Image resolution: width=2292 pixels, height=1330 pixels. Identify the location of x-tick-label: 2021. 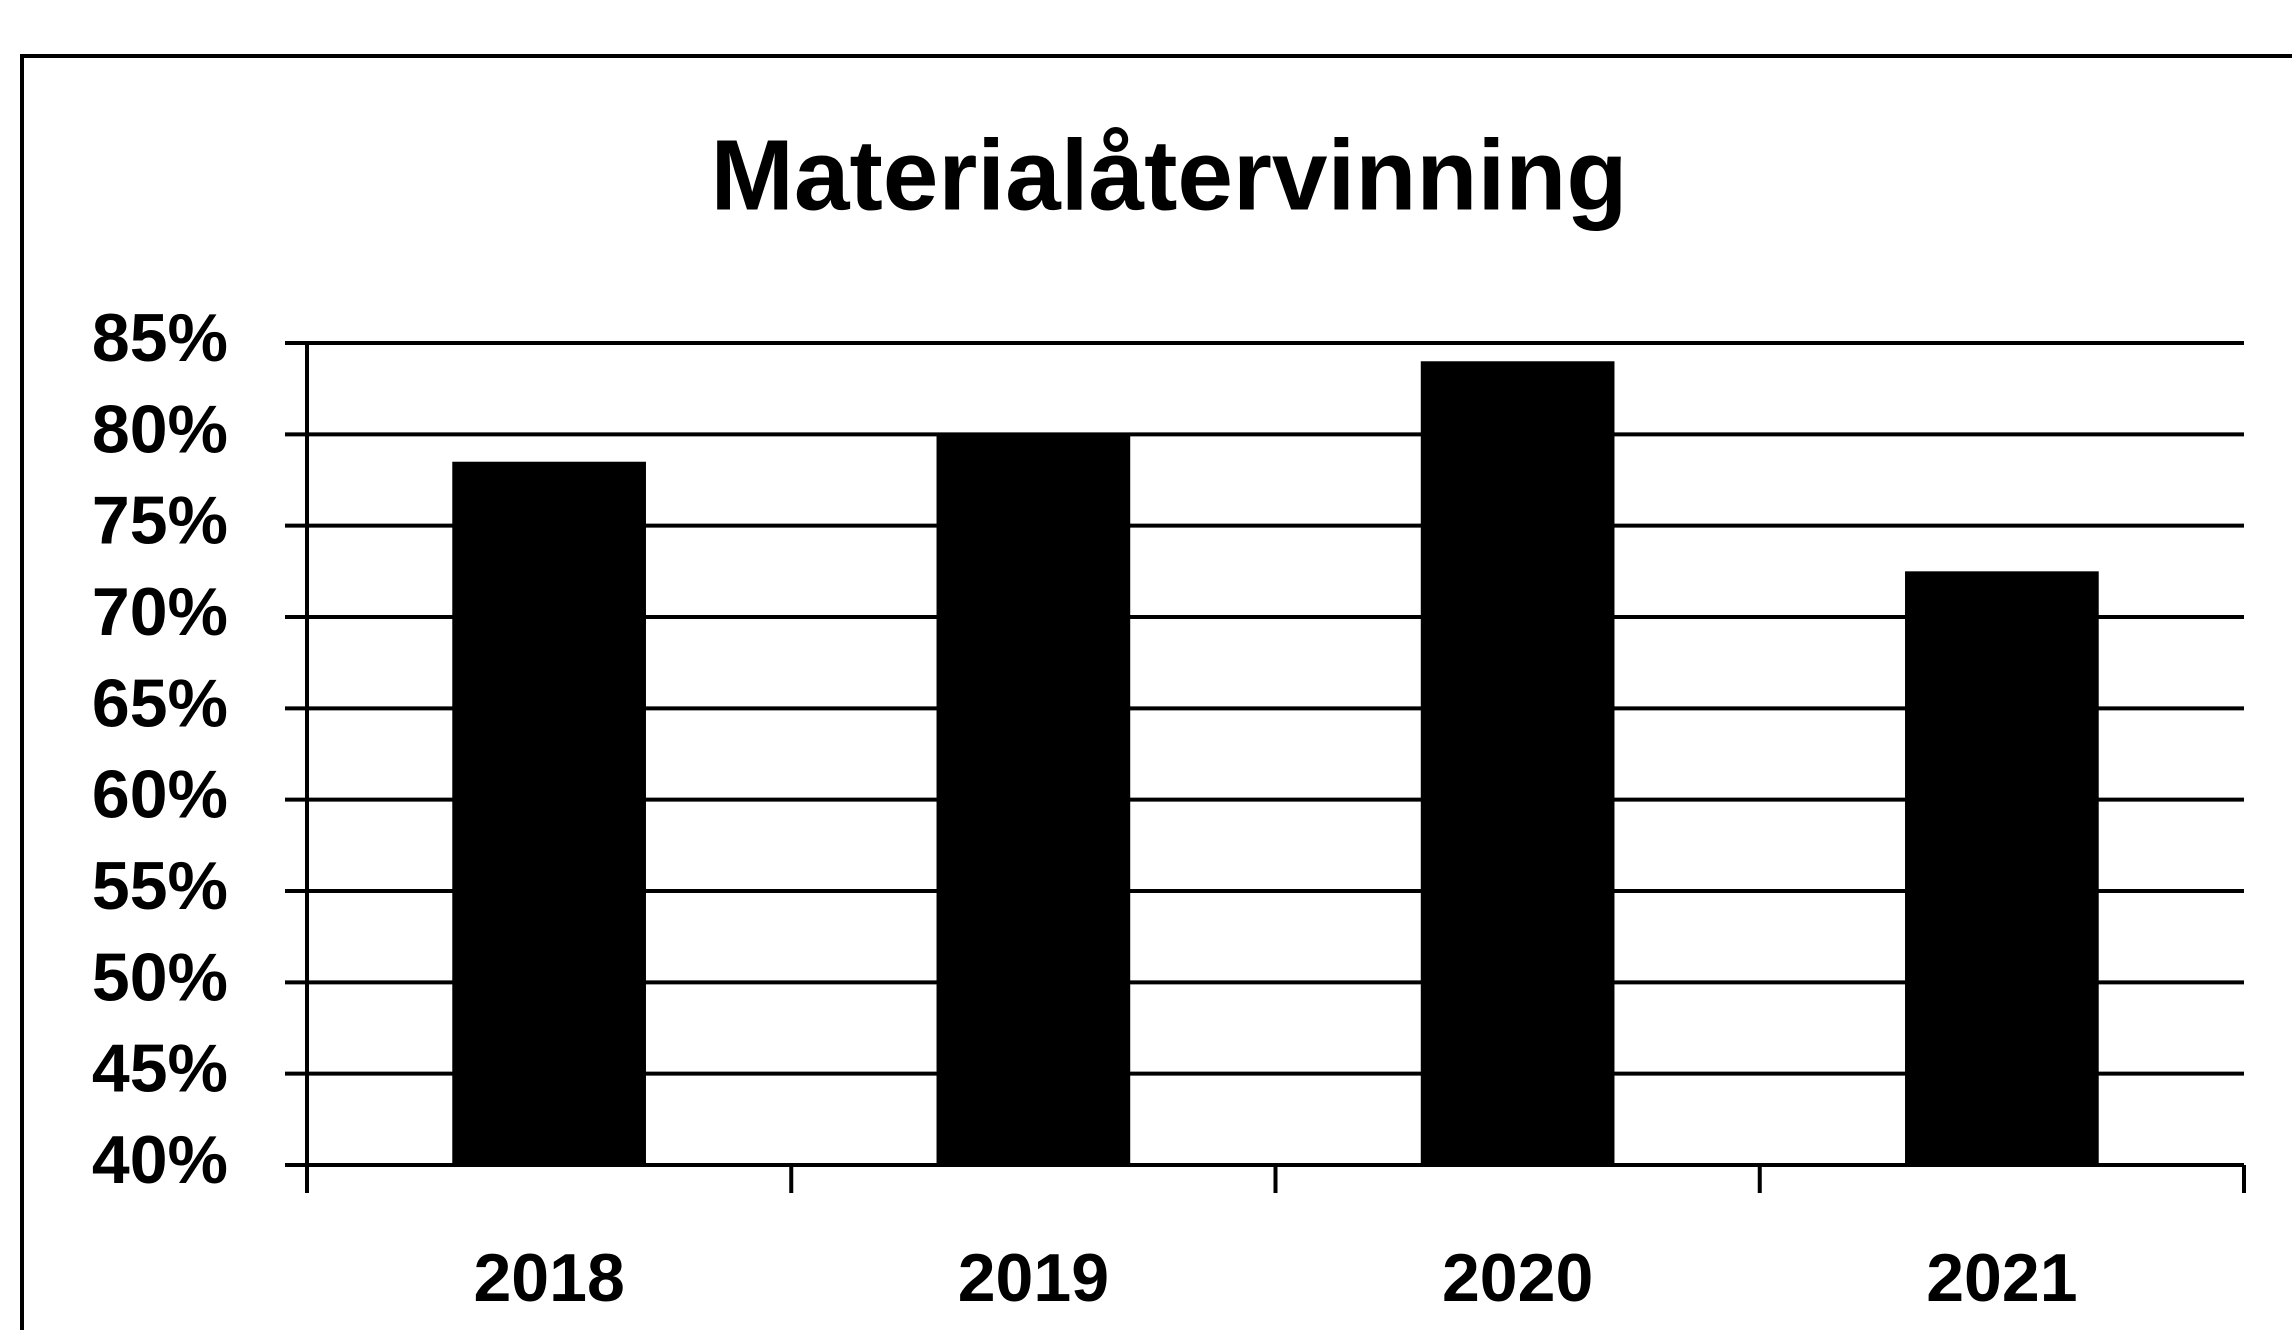
(2001, 1278).